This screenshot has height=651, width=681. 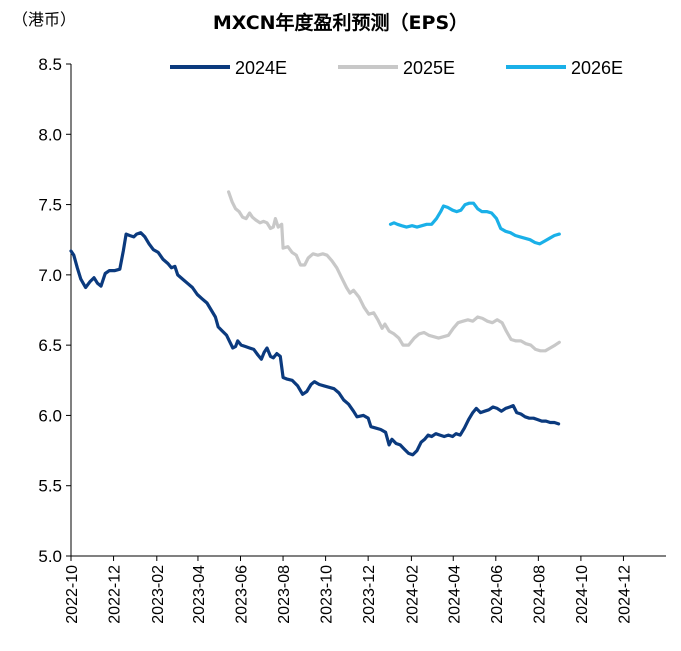 I want to click on y-tick-label: 5.0, so click(x=50, y=556).